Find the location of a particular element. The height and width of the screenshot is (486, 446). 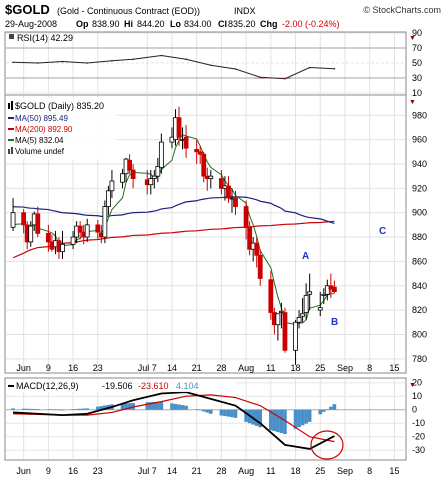

macd-legend-bg is located at coordinates (121, 386).